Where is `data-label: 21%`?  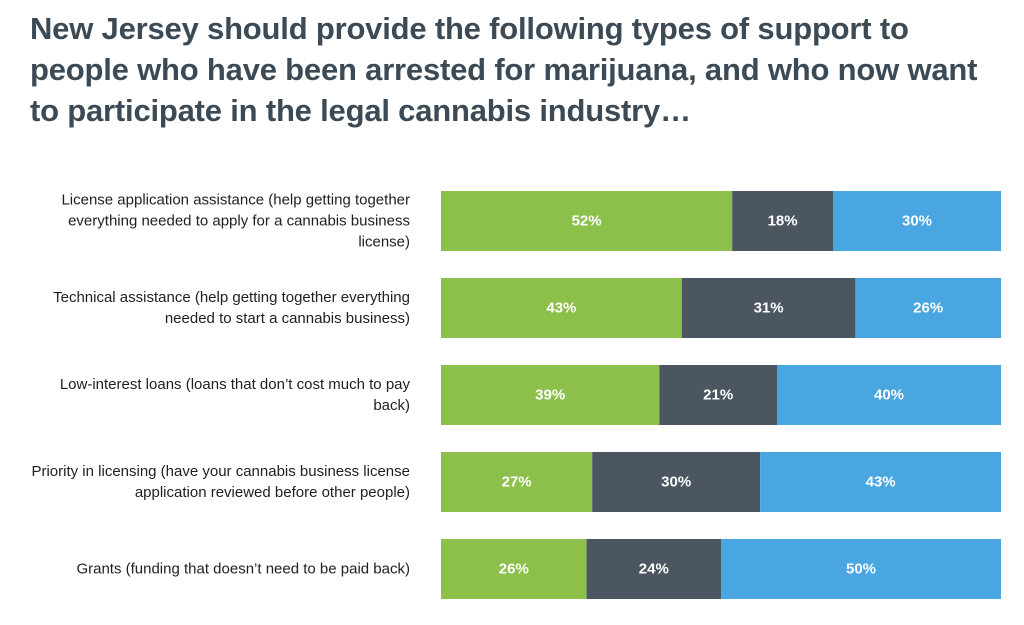
data-label: 21% is located at coordinates (718, 395).